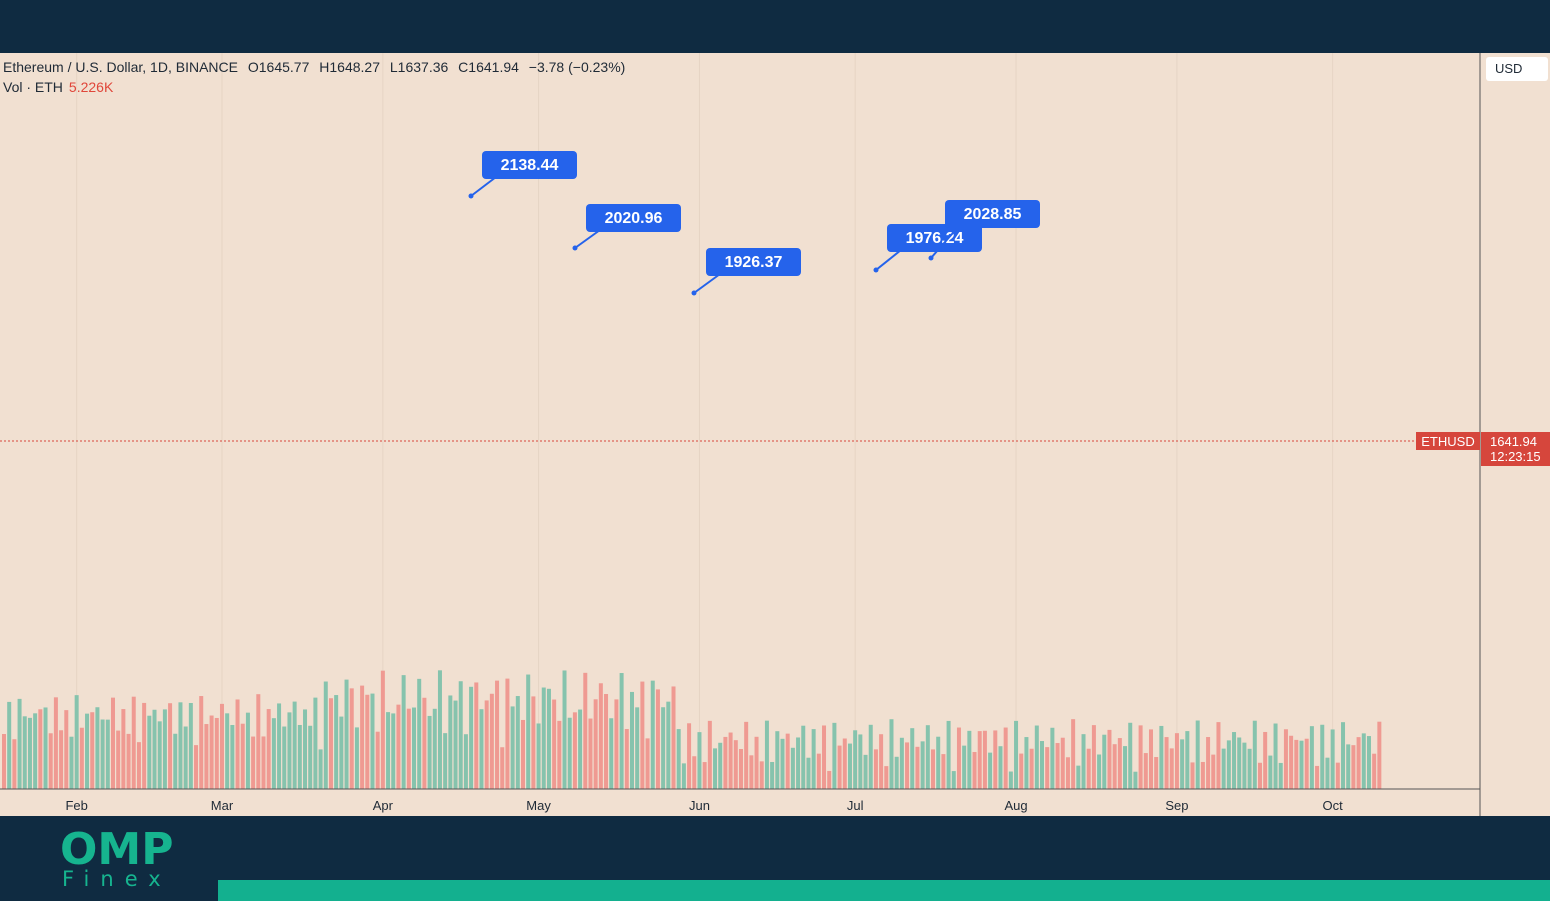  What do you see at coordinates (935, 238) in the screenshot?
I see `price-callout-label: 1976.24` at bounding box center [935, 238].